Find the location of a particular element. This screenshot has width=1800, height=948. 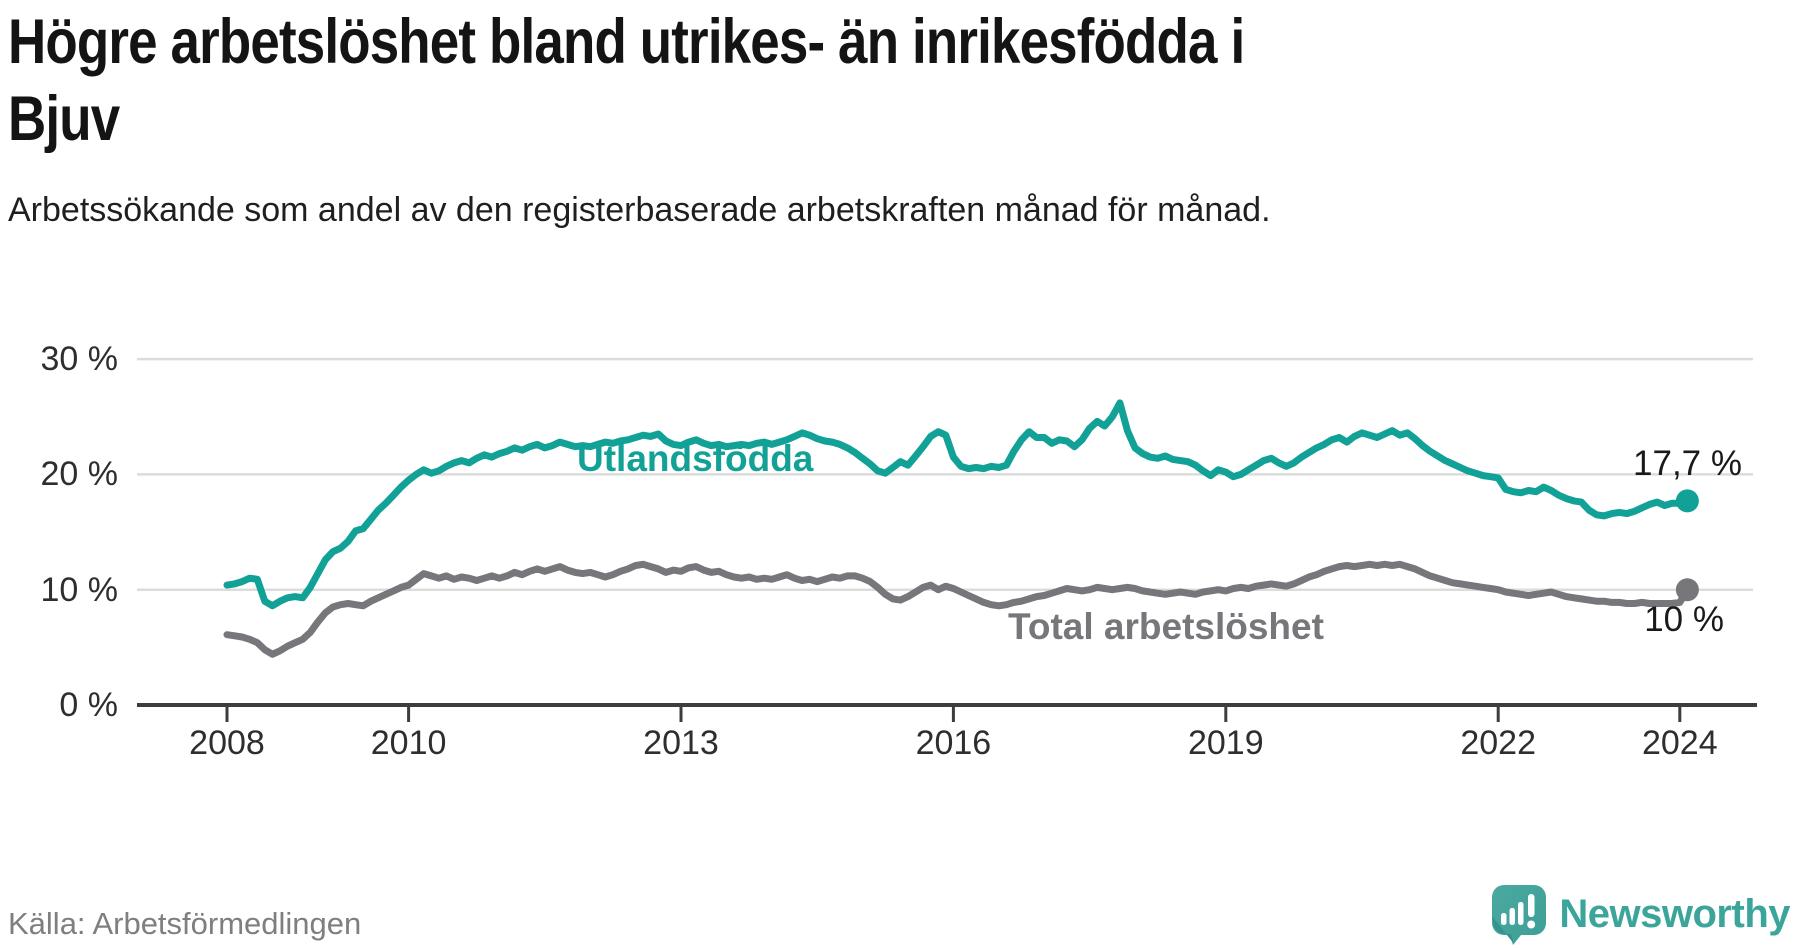

x-axis-label: 2013 is located at coordinates (681, 743).